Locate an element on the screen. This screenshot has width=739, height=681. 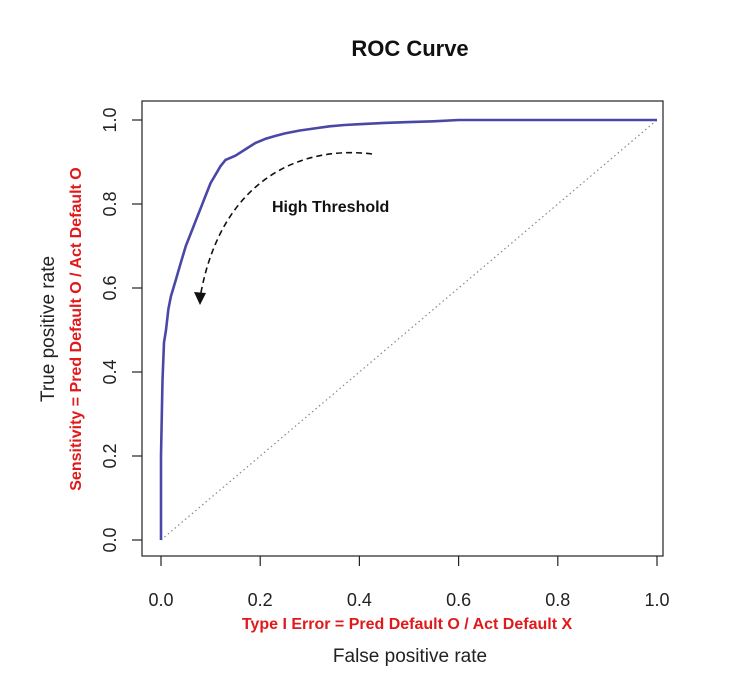
y-tick-label: 0.0 is located at coordinates (110, 539).